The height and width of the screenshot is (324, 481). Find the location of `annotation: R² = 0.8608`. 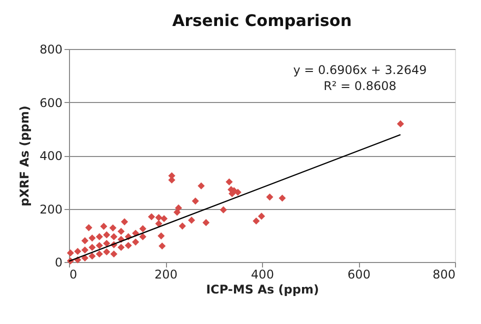

annotation: R² = 0.8608 is located at coordinates (360, 86).